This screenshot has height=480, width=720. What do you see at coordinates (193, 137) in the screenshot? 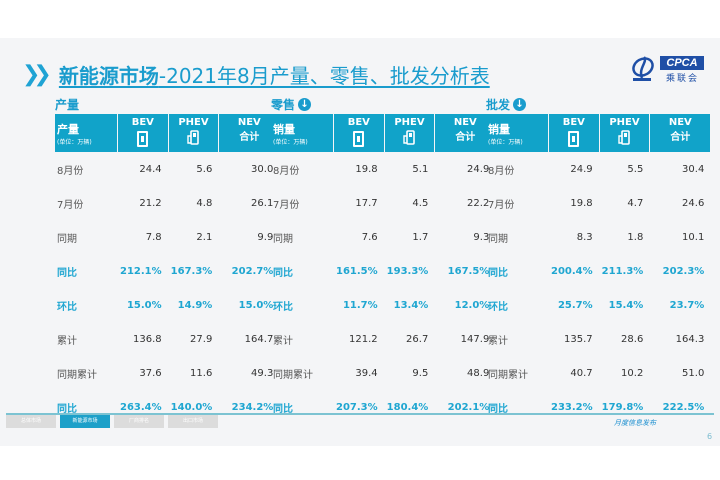
I see `charging-pump-icon` at bounding box center [193, 137].